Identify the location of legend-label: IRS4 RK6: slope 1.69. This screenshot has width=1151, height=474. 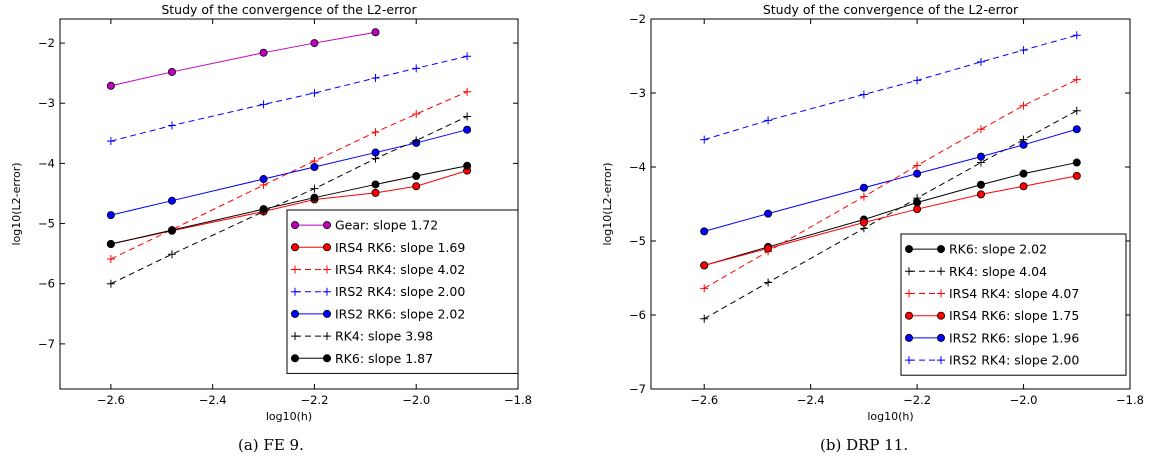
(400, 247).